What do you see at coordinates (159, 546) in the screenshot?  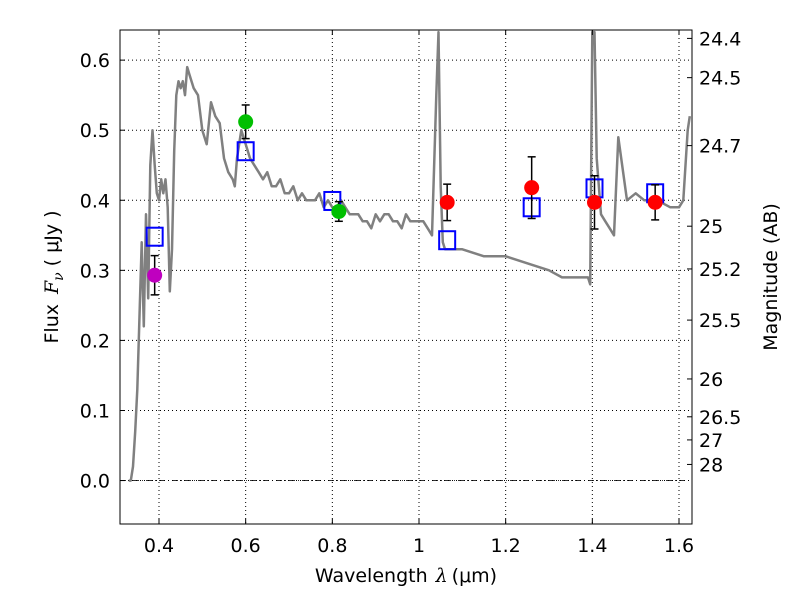 I see `x-tick-label: 0.4` at bounding box center [159, 546].